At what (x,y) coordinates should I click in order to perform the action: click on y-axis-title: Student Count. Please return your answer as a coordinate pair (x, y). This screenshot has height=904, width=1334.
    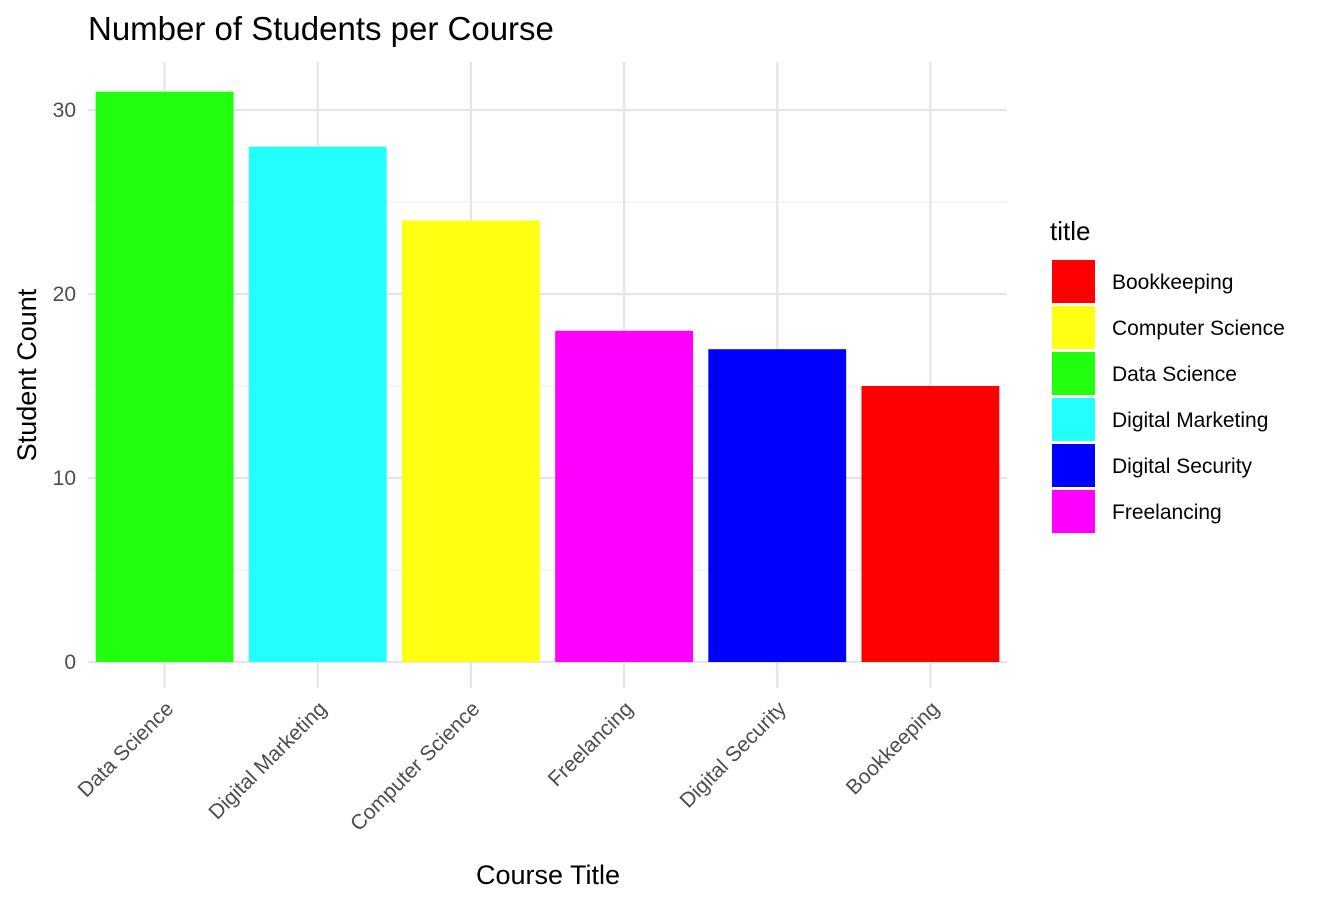
    Looking at the image, I should click on (27, 374).